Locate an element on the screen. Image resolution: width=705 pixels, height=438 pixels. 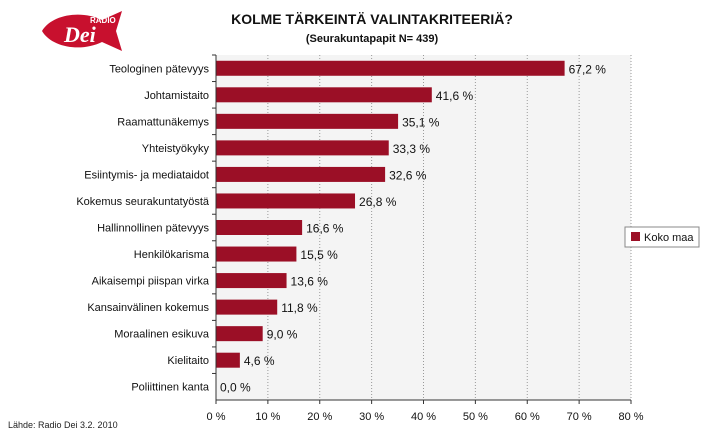
category-label: Aikaisempi piispan virka is located at coordinates (151, 282).